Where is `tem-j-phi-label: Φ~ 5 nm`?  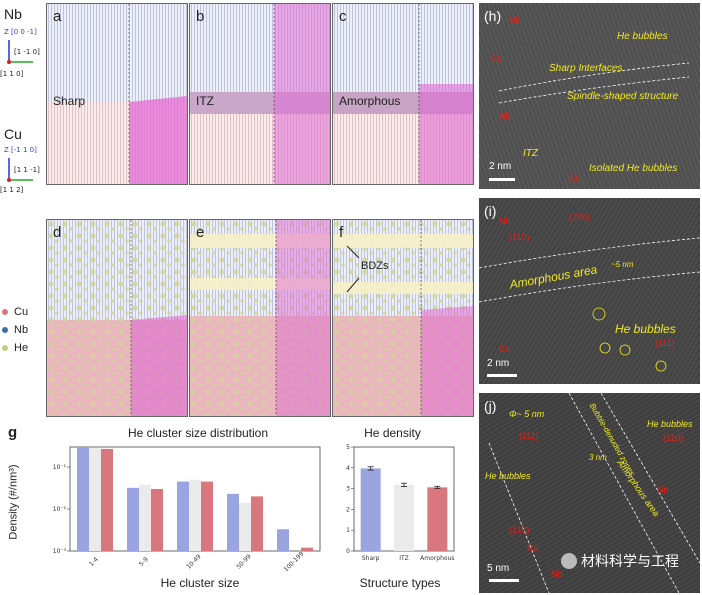 tem-j-phi-label: Φ~ 5 nm is located at coordinates (527, 414).